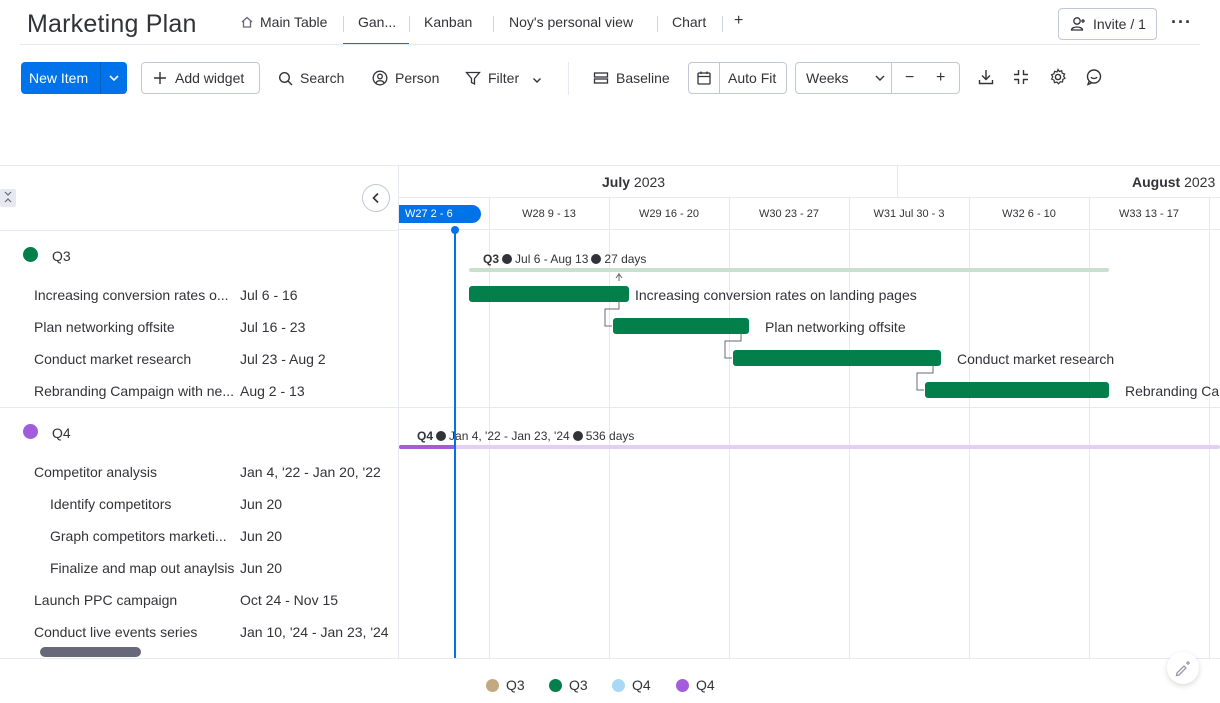 The height and width of the screenshot is (703, 1220). I want to click on tab-label: +, so click(739, 20).